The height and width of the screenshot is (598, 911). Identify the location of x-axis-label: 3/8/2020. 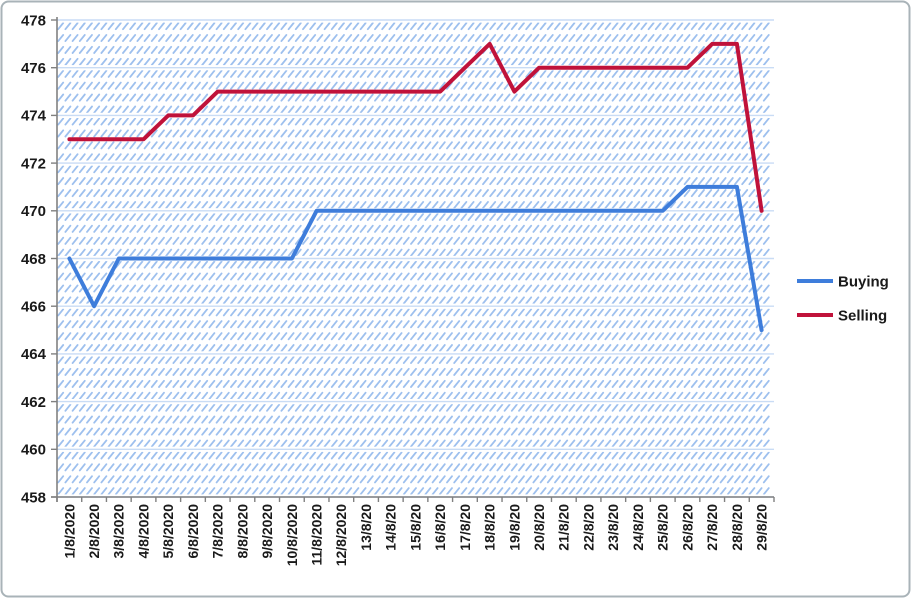
(119, 531).